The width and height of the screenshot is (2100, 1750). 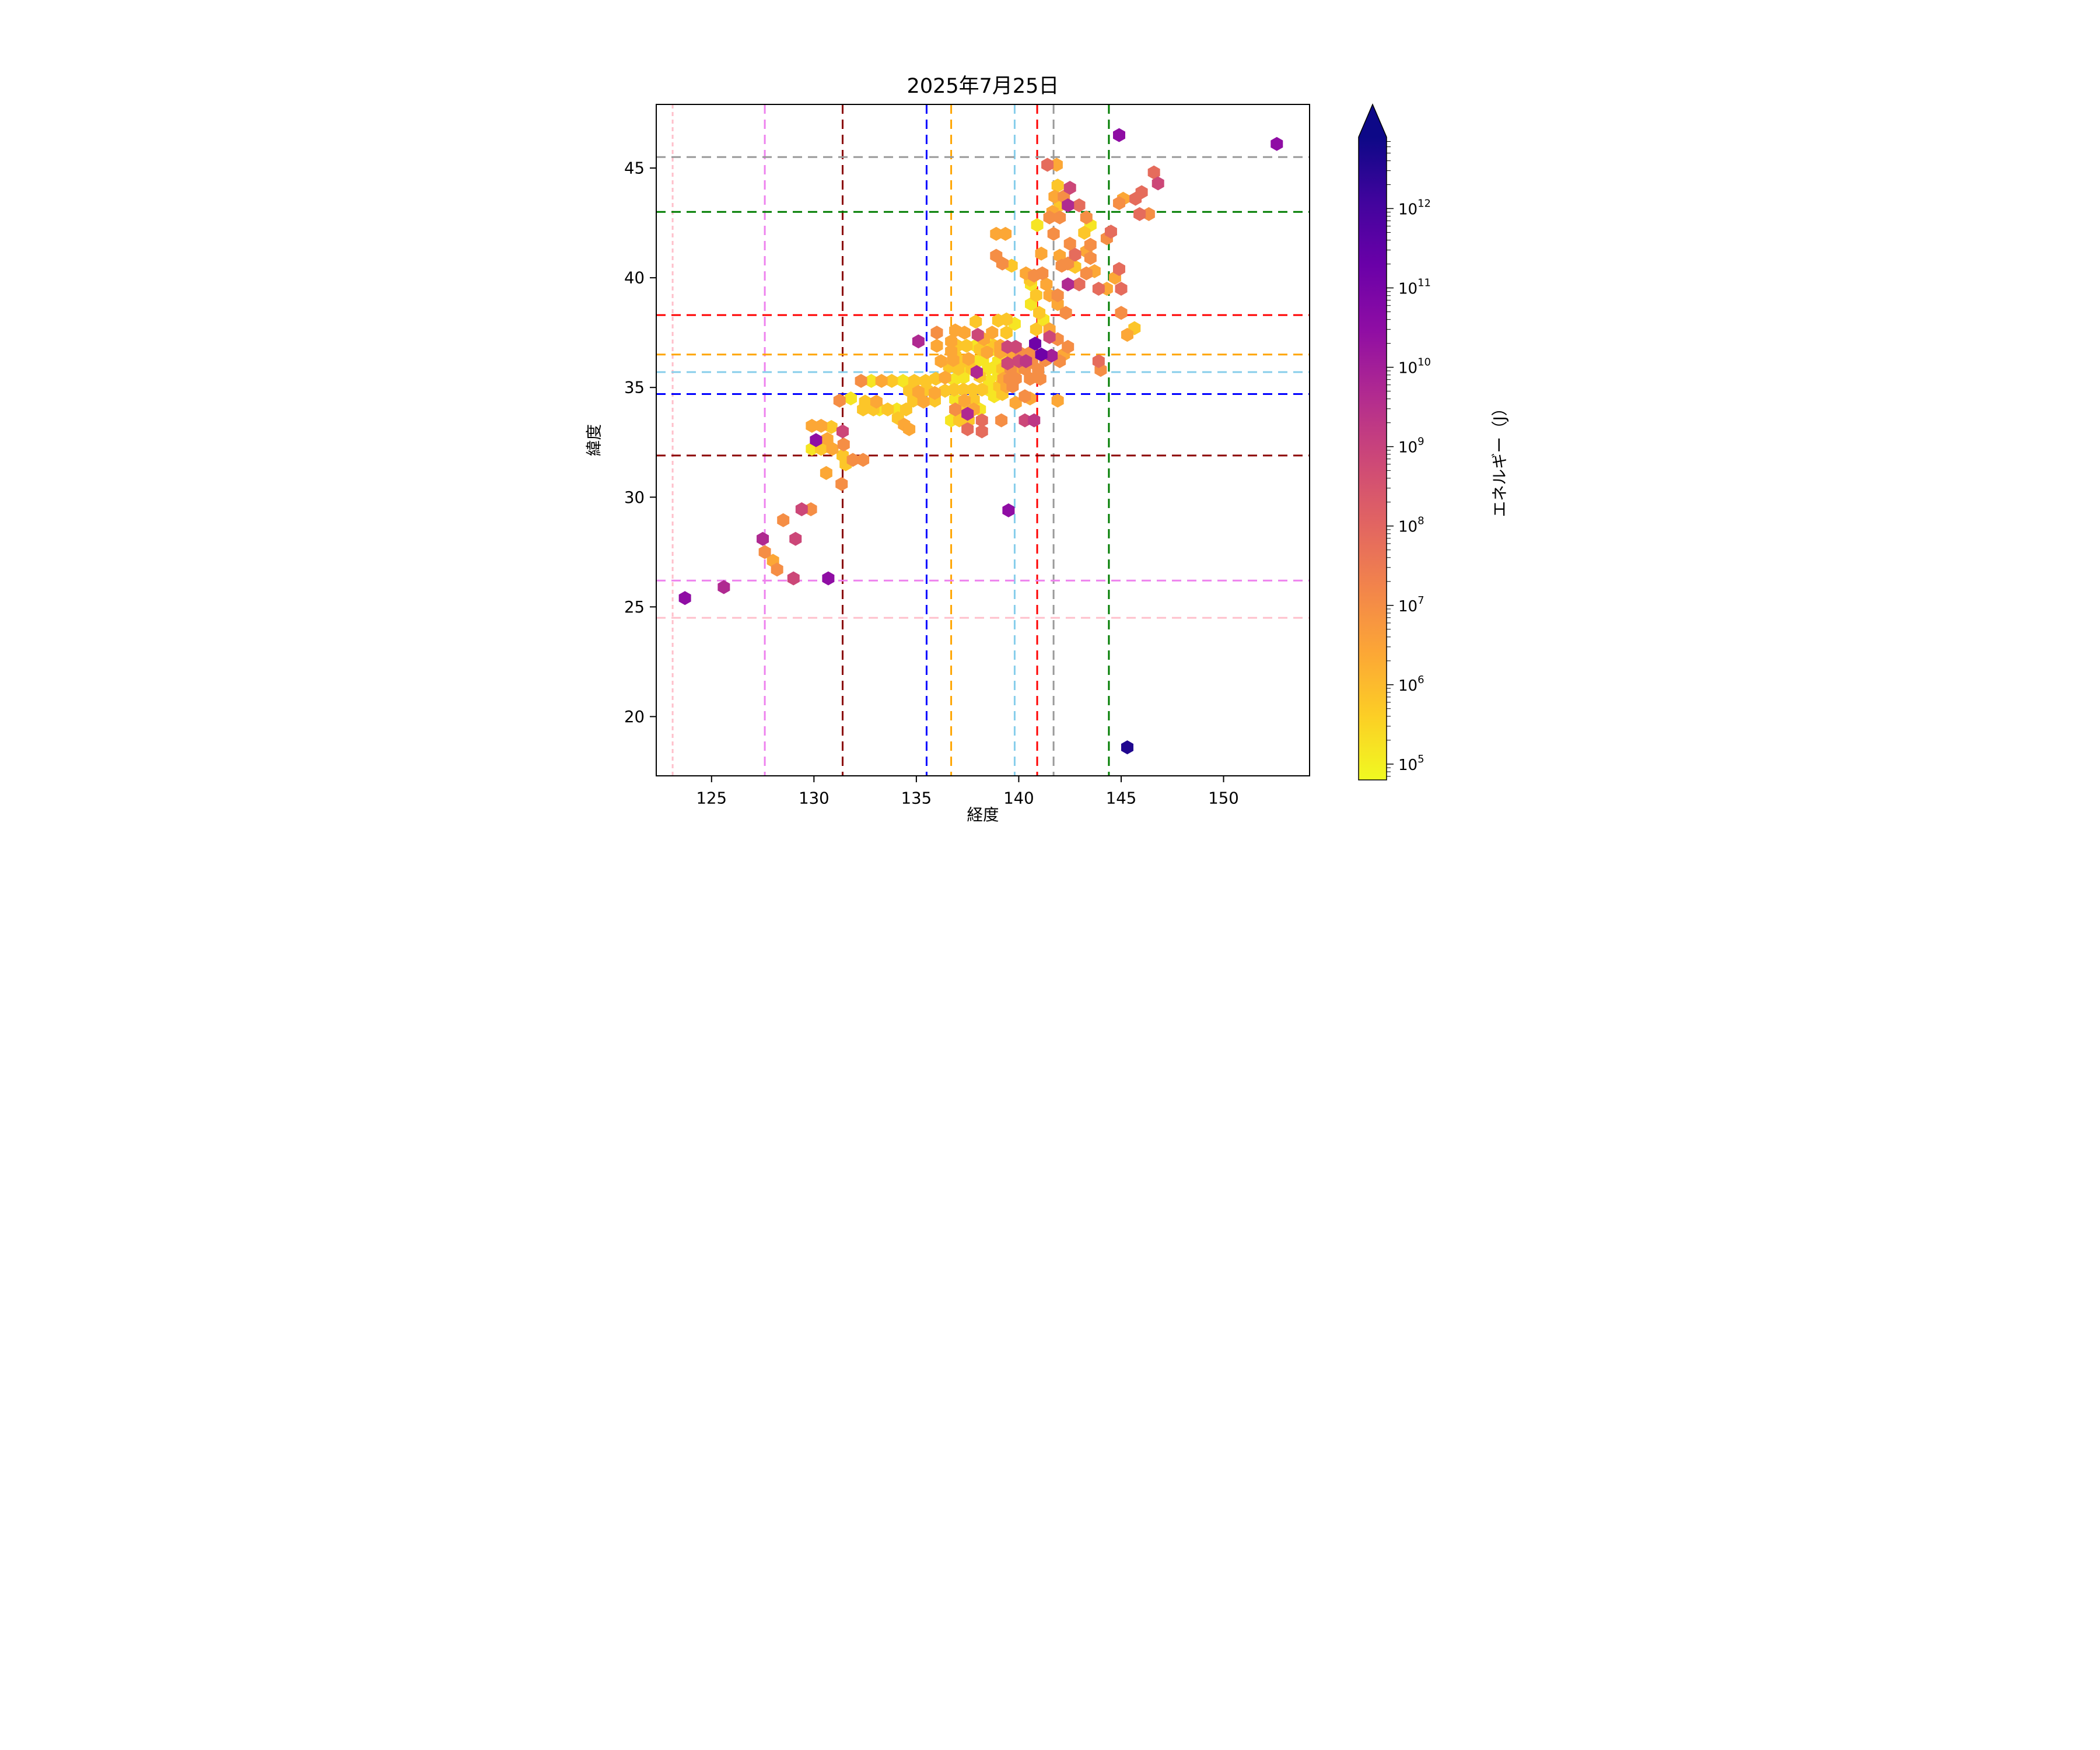 What do you see at coordinates (1373, 120) in the screenshot?
I see `colorbar-extend-arrow` at bounding box center [1373, 120].